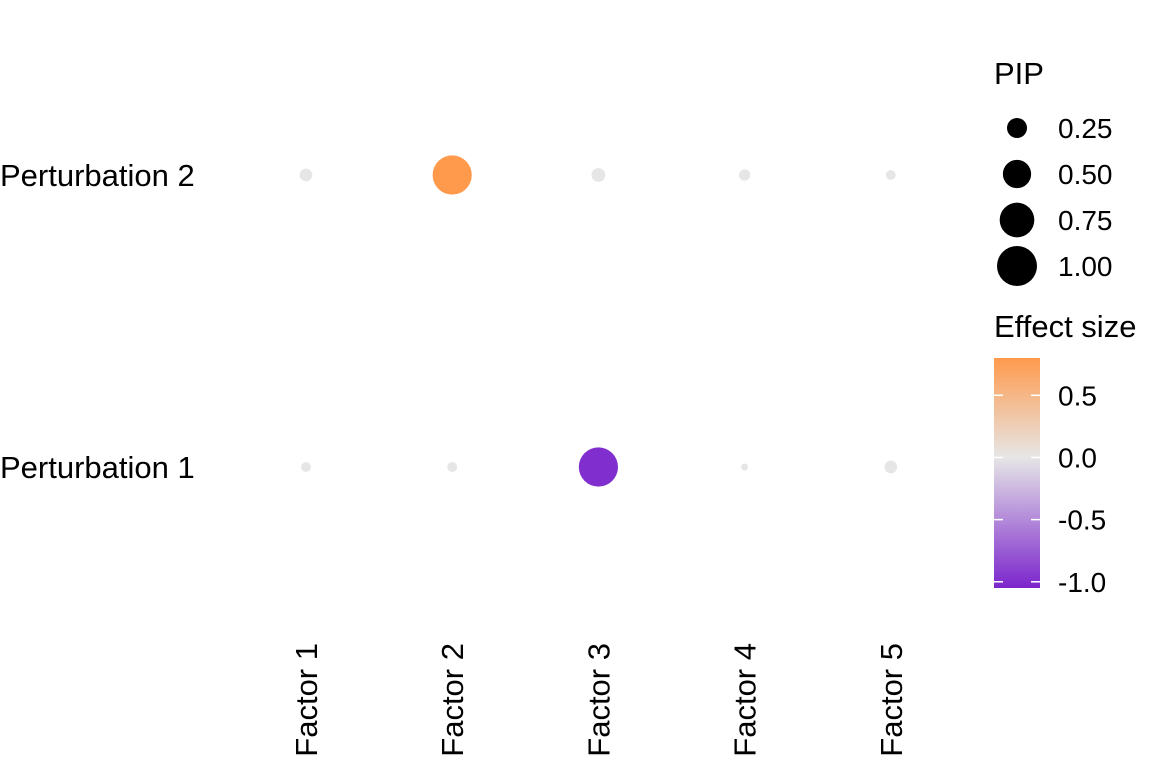 The image size is (1152, 773). What do you see at coordinates (1085, 266) in the screenshot?
I see `size-legend-label: 1.00` at bounding box center [1085, 266].